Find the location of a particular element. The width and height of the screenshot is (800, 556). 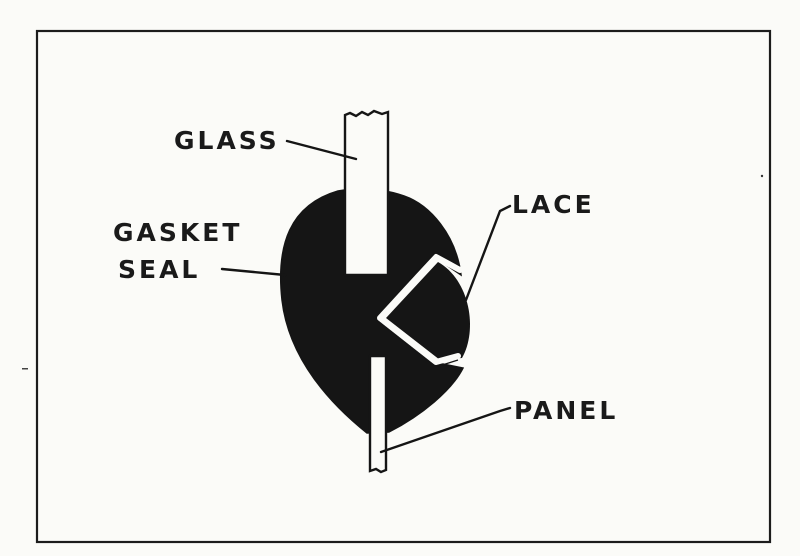

panel-sheet is located at coordinates (378, 414).